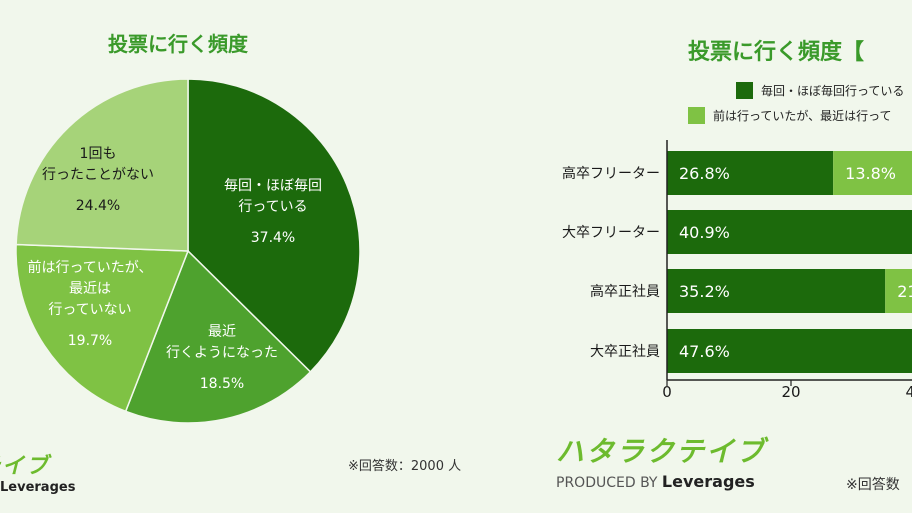 This screenshot has height=513, width=912. What do you see at coordinates (178, 44) in the screenshot?
I see `pie-chart-title: 投票に行く頻度` at bounding box center [178, 44].